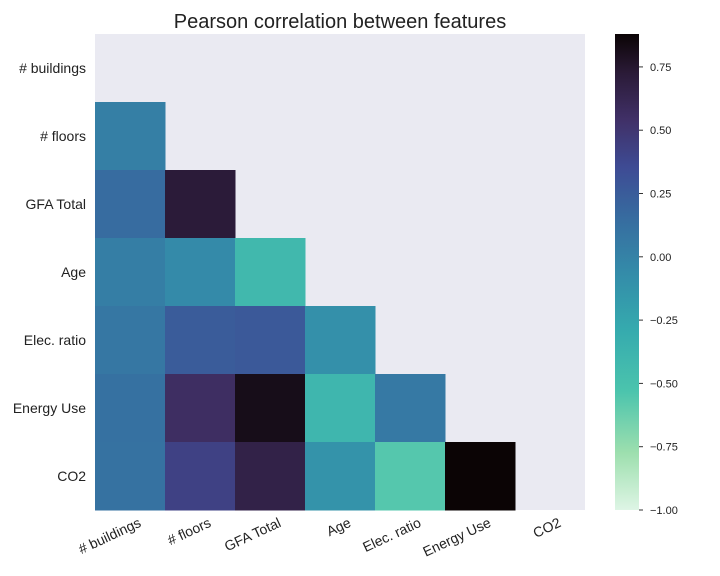  I want to click on row-label: Elec. ratio, so click(55, 340).